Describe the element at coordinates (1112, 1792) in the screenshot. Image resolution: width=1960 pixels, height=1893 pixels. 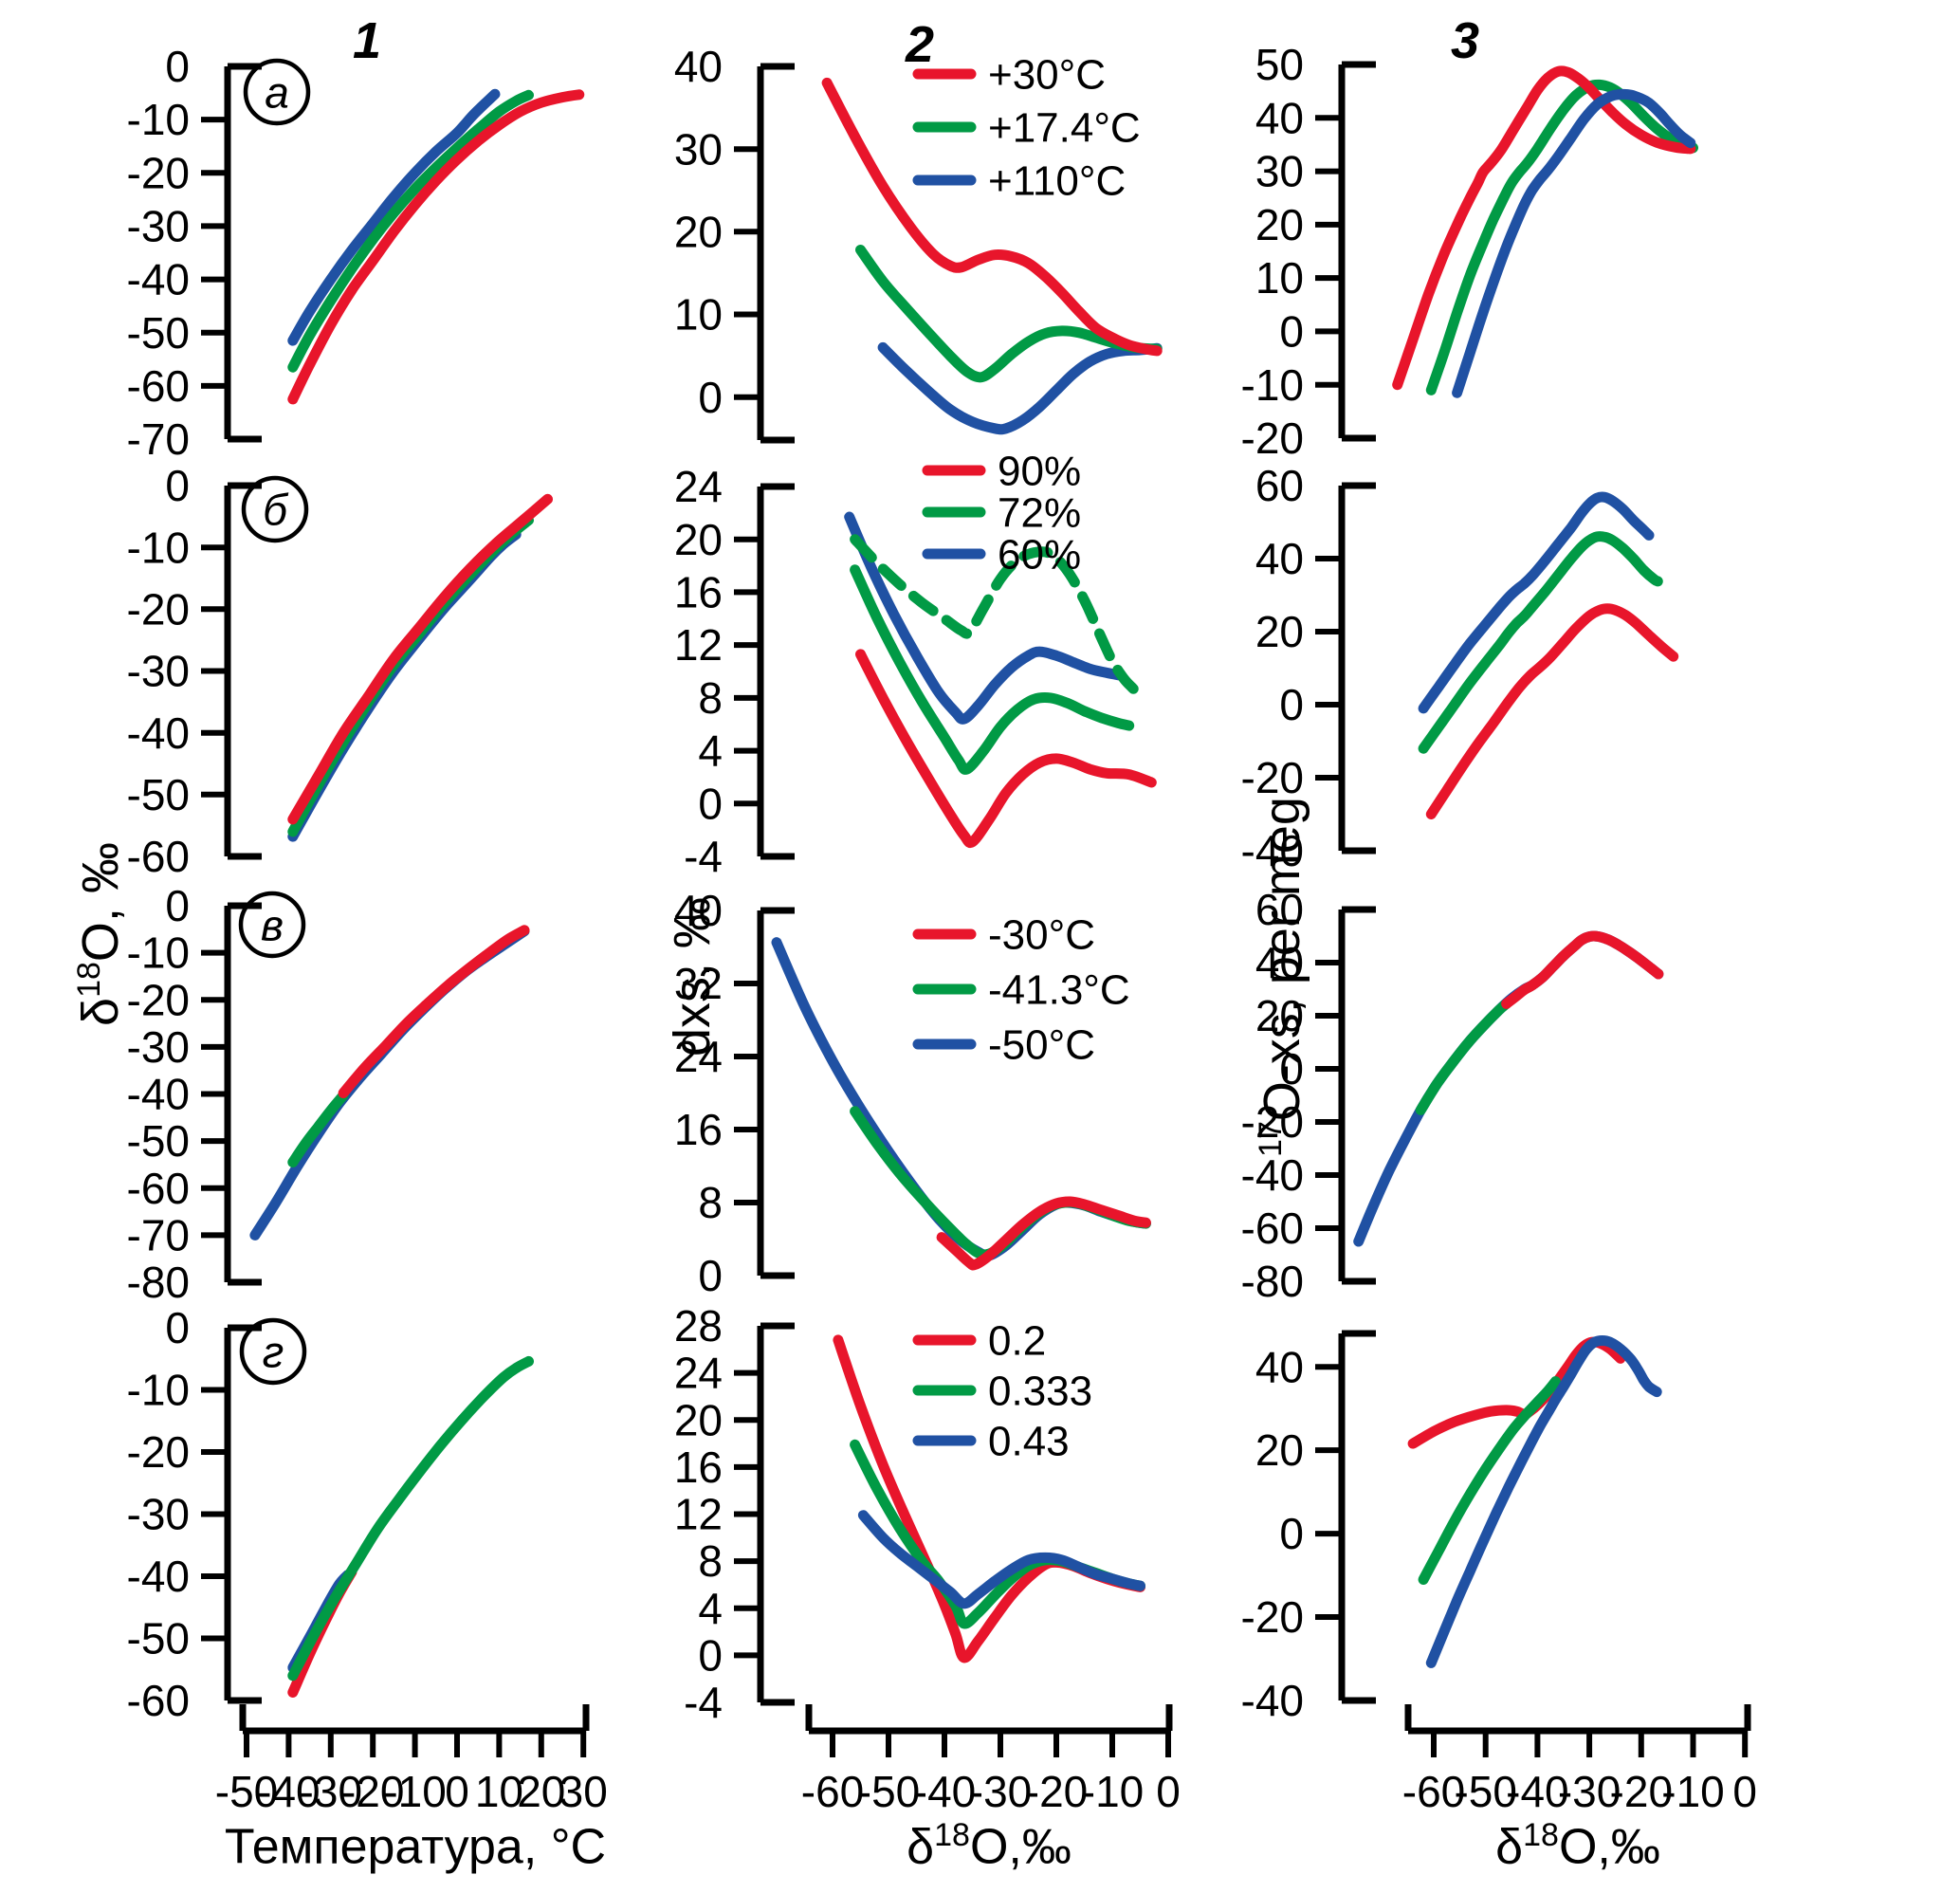
I see `x-tick-label-col2--10: -10` at that location.